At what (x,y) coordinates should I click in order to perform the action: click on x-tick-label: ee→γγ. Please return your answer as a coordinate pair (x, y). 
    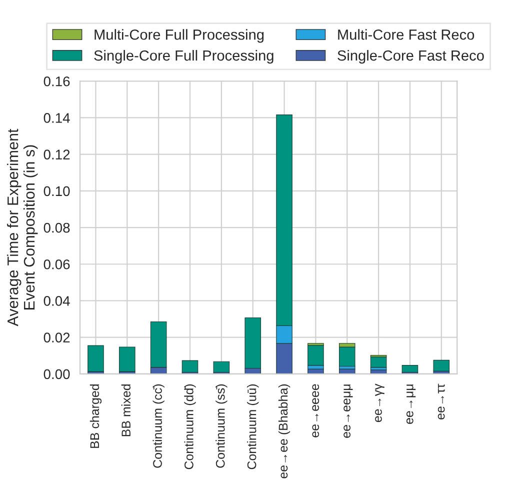
    Looking at the image, I should click on (379, 403).